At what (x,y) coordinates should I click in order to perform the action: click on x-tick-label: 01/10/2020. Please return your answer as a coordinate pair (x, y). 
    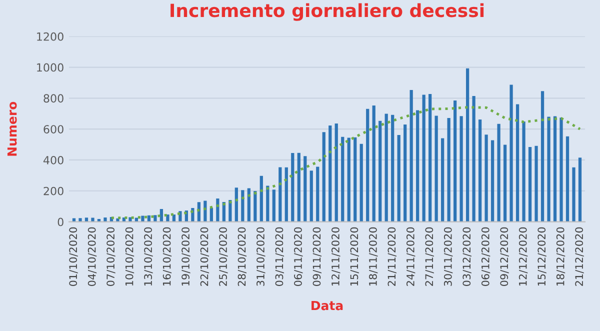
    Looking at the image, I should click on (73, 256).